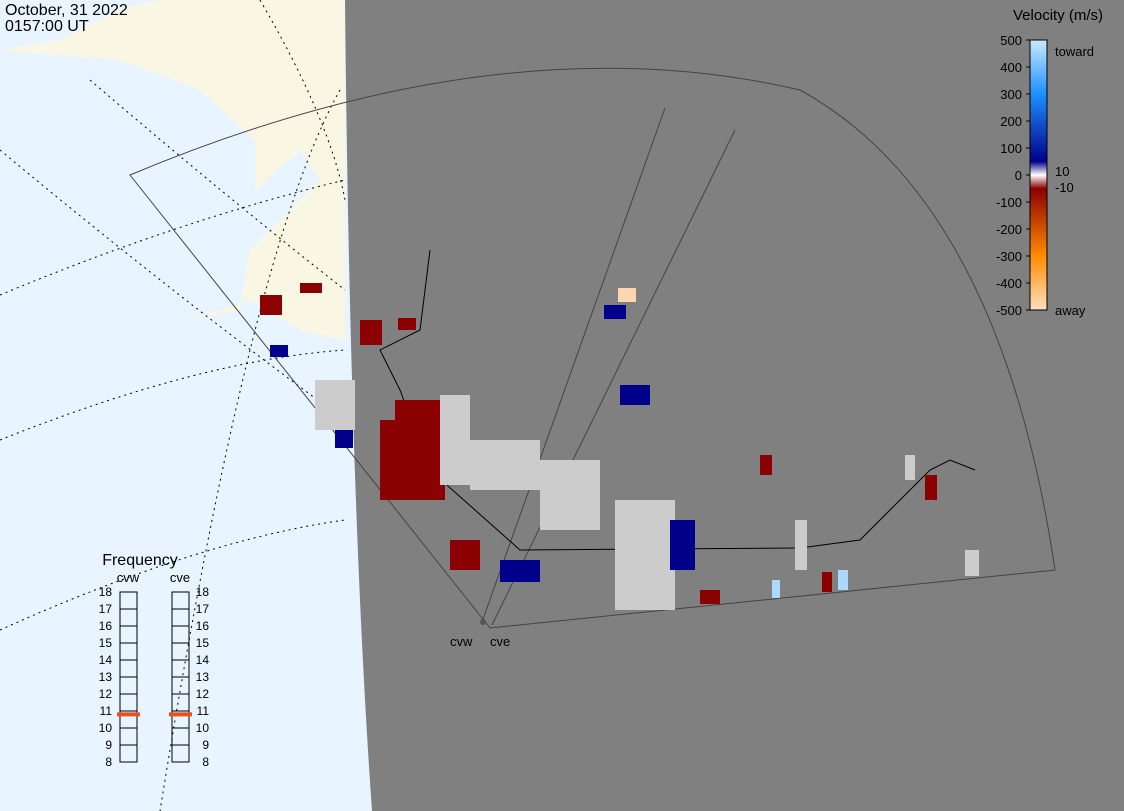 The image size is (1124, 811). I want to click on toward-label: toward, so click(1074, 51).